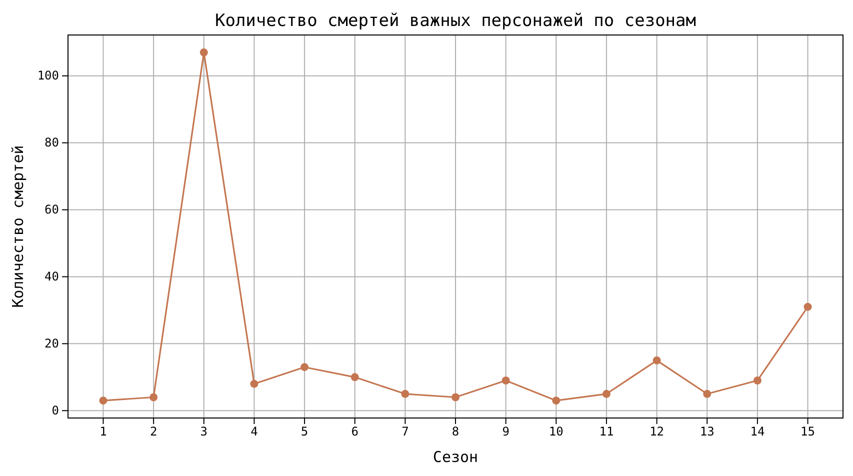  What do you see at coordinates (606, 431) in the screenshot?
I see `x-tick-label: 11` at bounding box center [606, 431].